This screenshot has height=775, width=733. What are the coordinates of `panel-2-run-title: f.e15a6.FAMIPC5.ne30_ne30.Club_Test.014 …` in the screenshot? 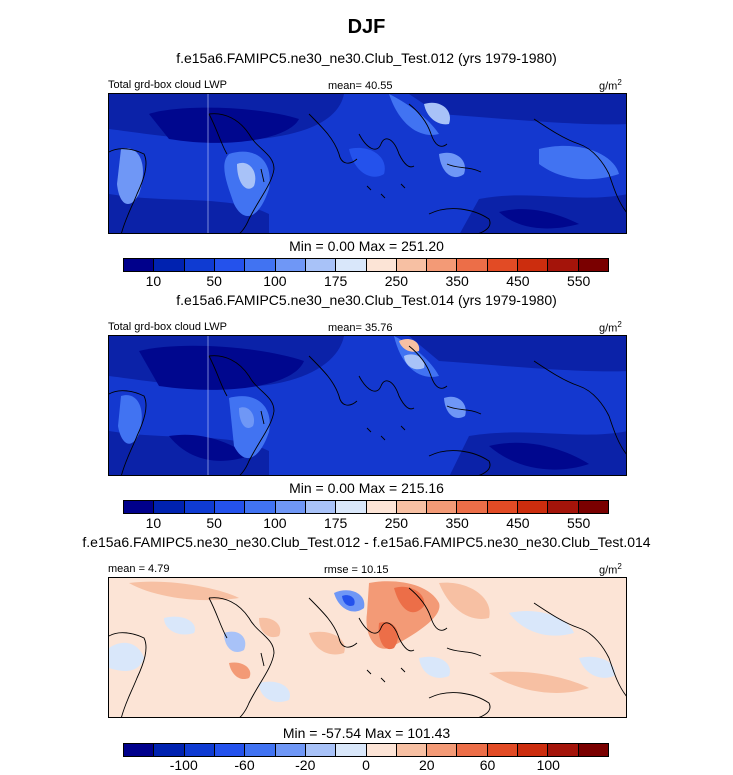 It's located at (366, 300).